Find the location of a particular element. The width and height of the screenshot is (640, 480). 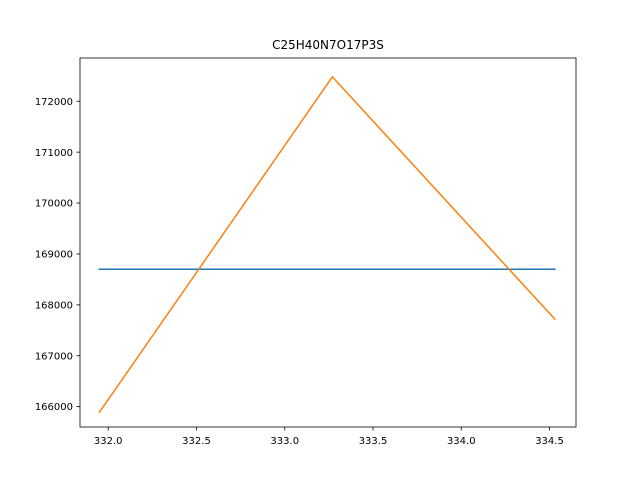

y-tick-label: 167000 is located at coordinates (54, 356).